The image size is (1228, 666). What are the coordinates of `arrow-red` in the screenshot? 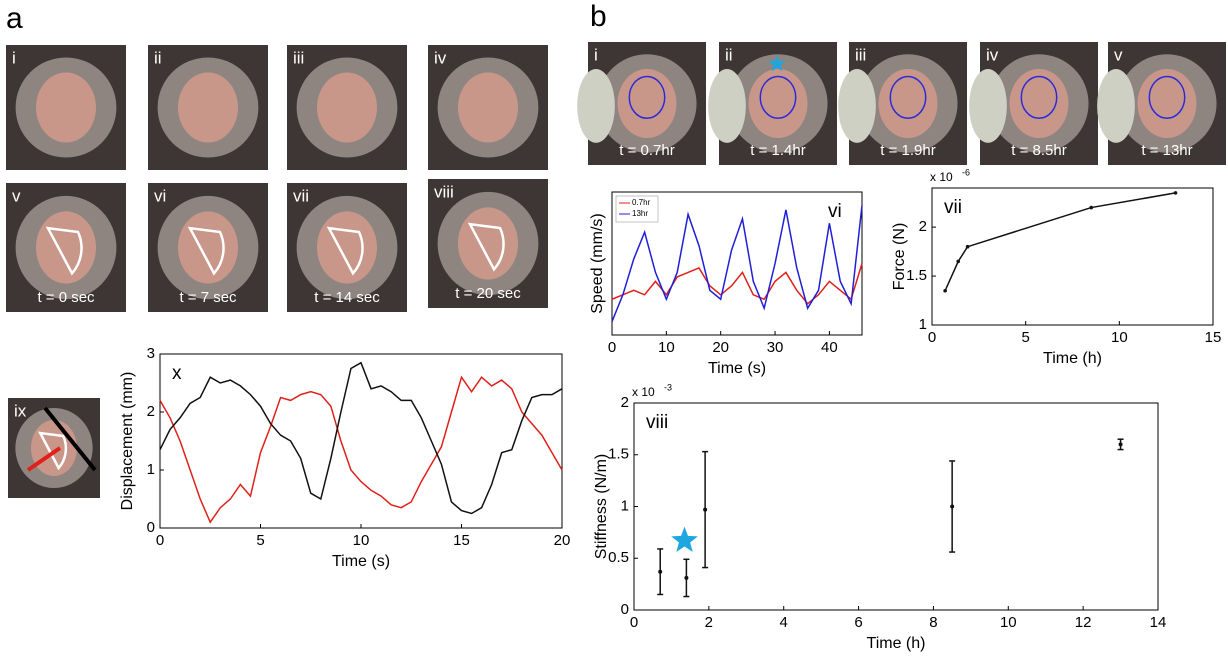 It's located at (44, 459).